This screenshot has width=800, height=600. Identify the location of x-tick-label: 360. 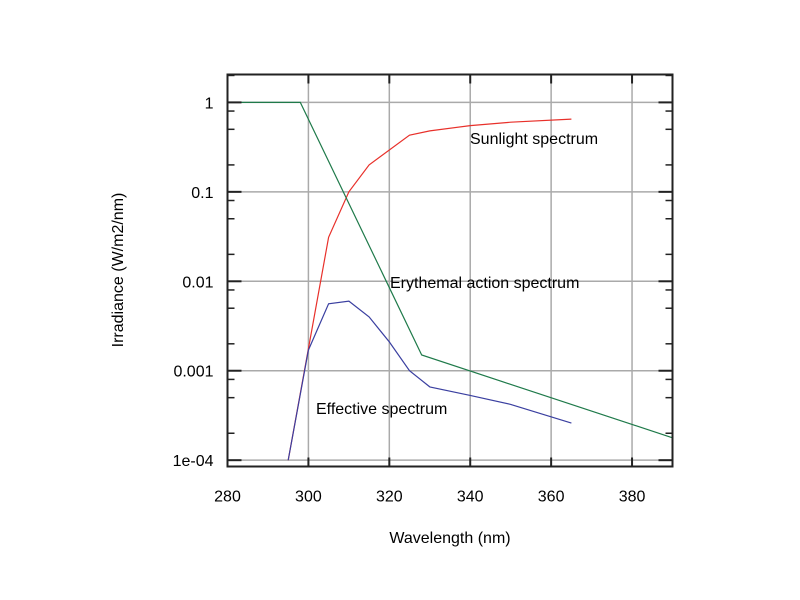
(551, 497).